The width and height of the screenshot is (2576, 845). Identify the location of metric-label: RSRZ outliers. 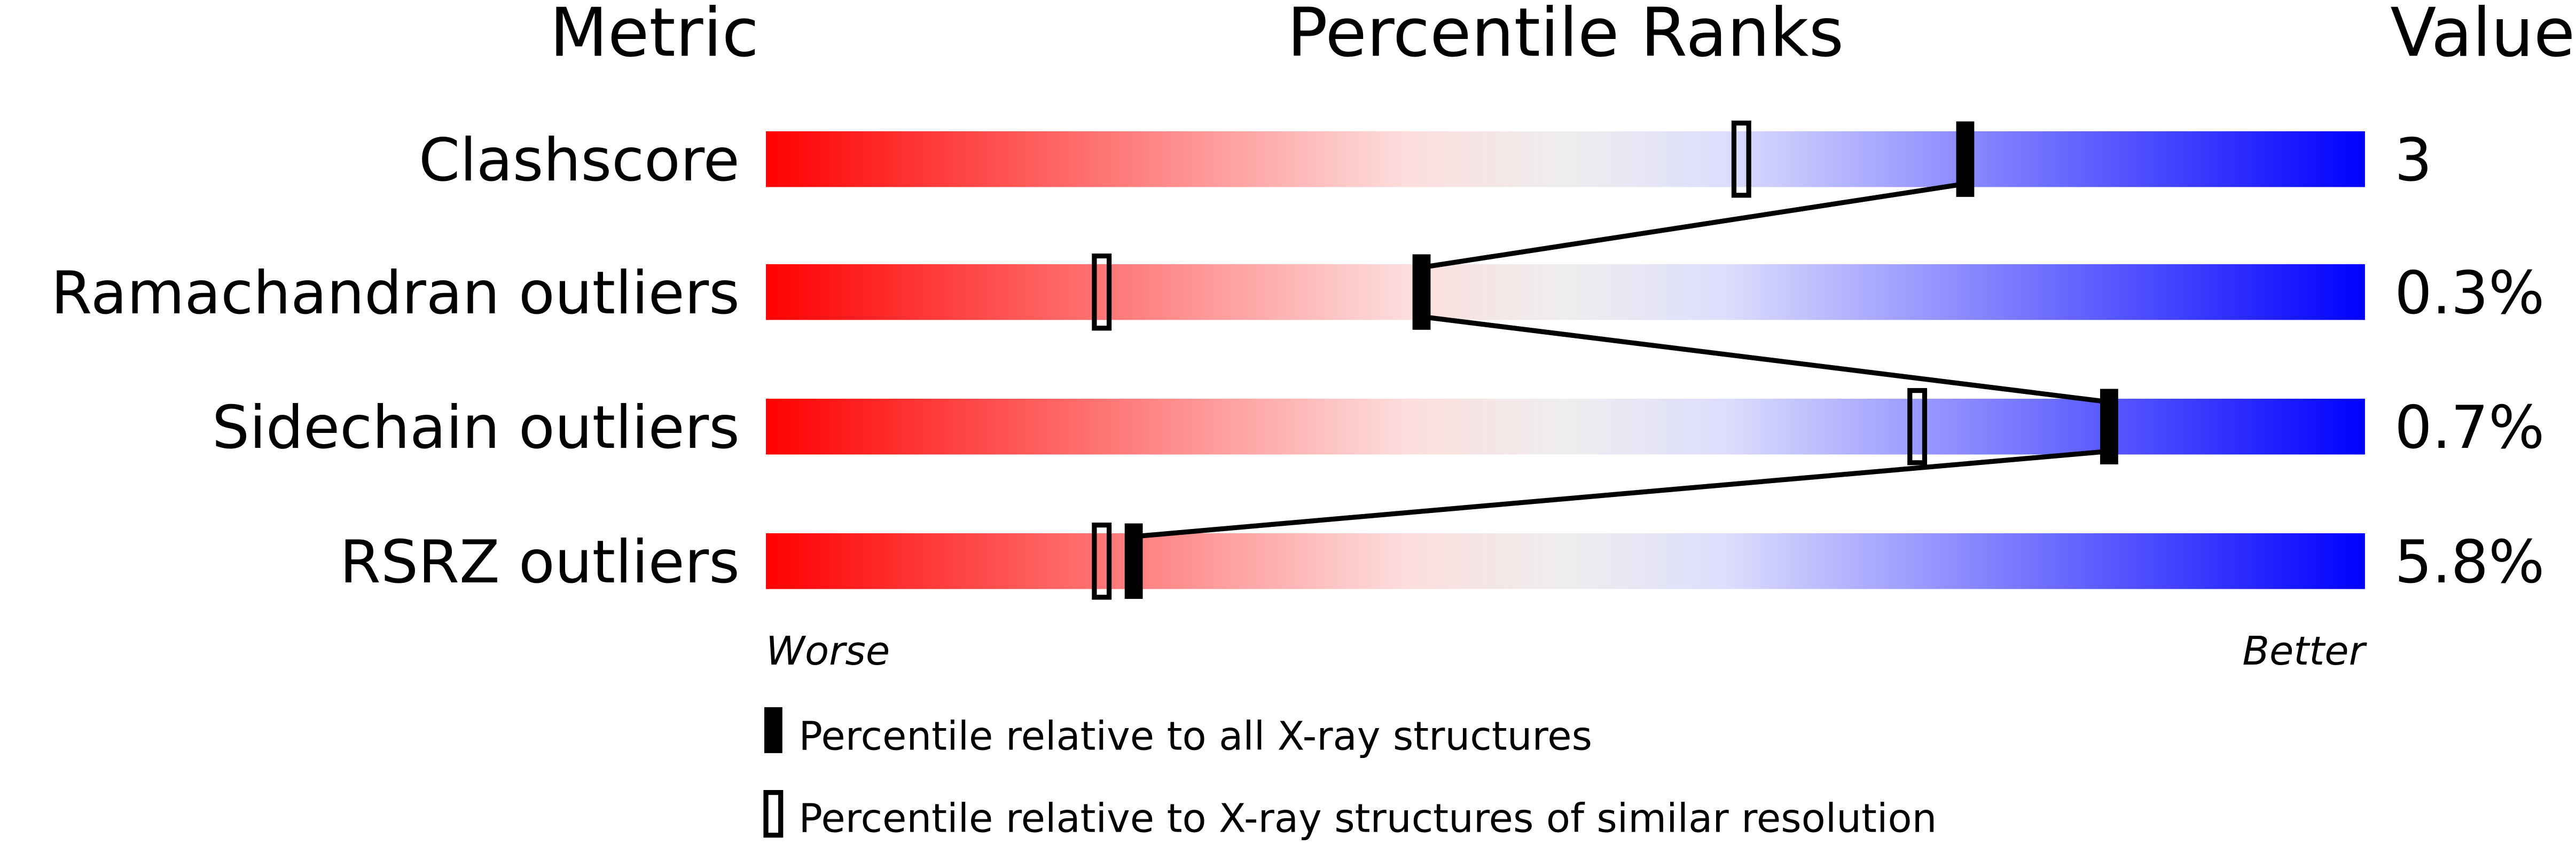
(540, 563).